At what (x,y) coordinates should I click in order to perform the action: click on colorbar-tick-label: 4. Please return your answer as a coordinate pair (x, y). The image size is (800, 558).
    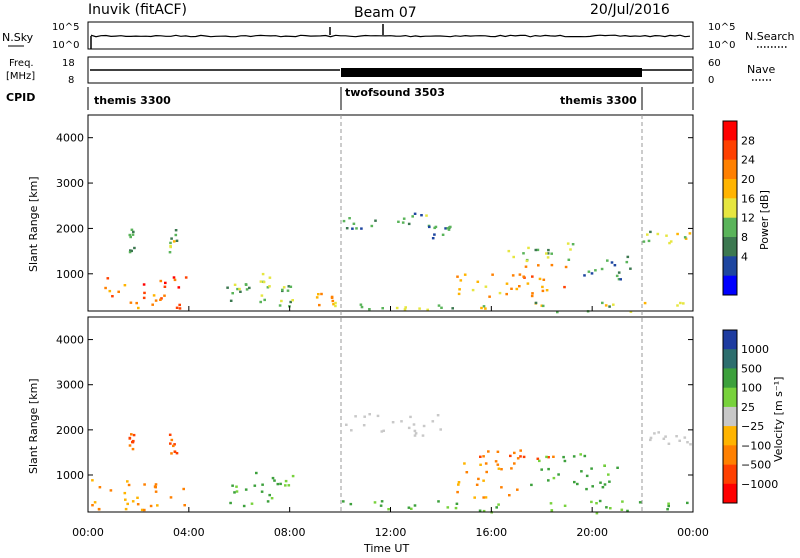
    Looking at the image, I should click on (744, 256).